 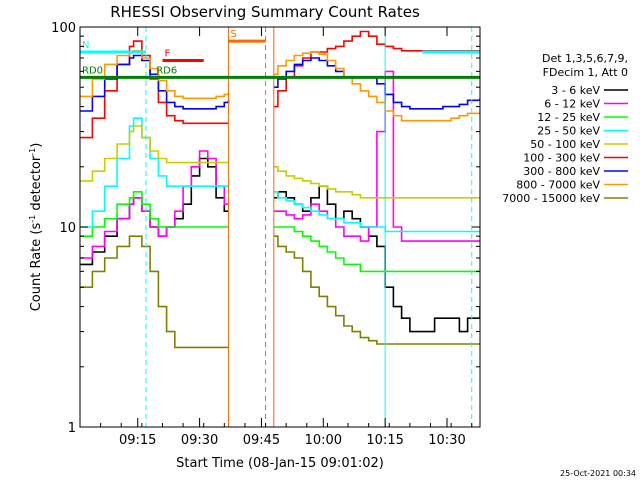 I want to click on legend-header-line-2: FDecim 1, Att 0, so click(x=585, y=72).